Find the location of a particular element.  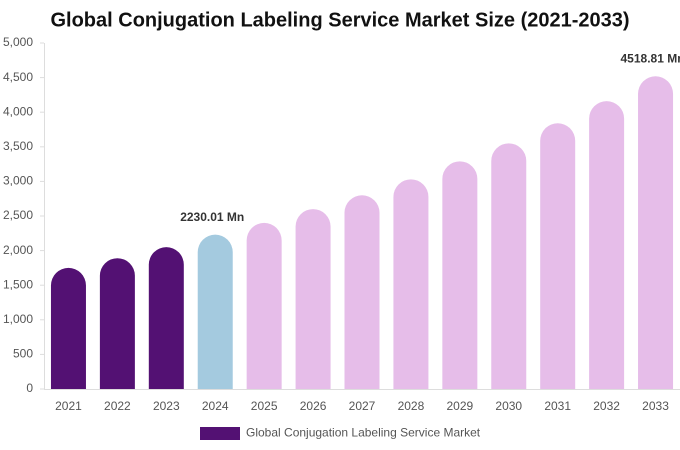

x-tick-label: 2027 is located at coordinates (362, 406).